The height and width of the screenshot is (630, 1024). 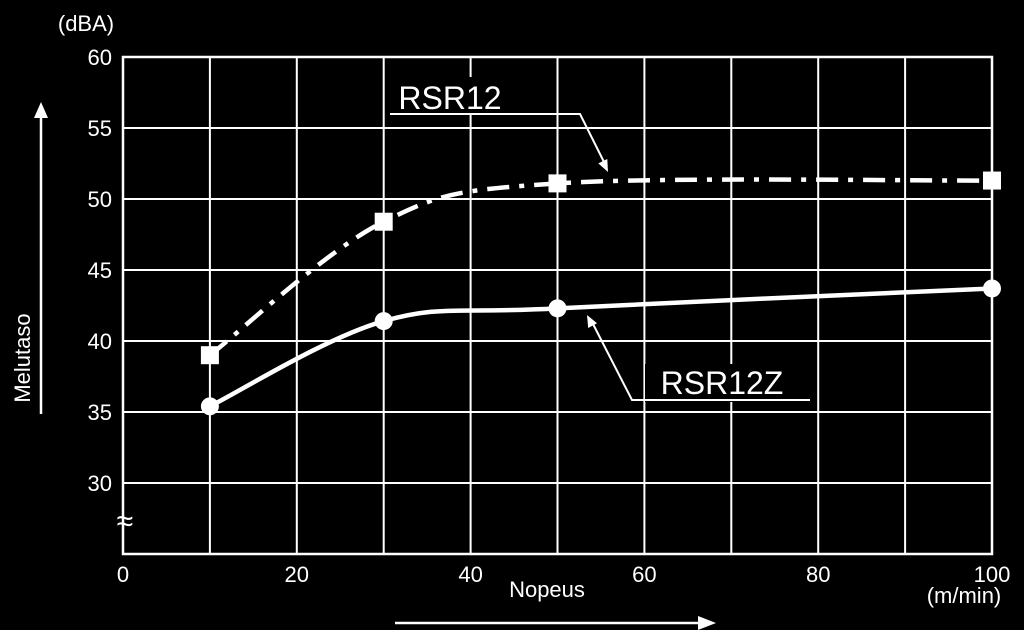 I want to click on y-tick-label: 30, so click(x=100, y=483).